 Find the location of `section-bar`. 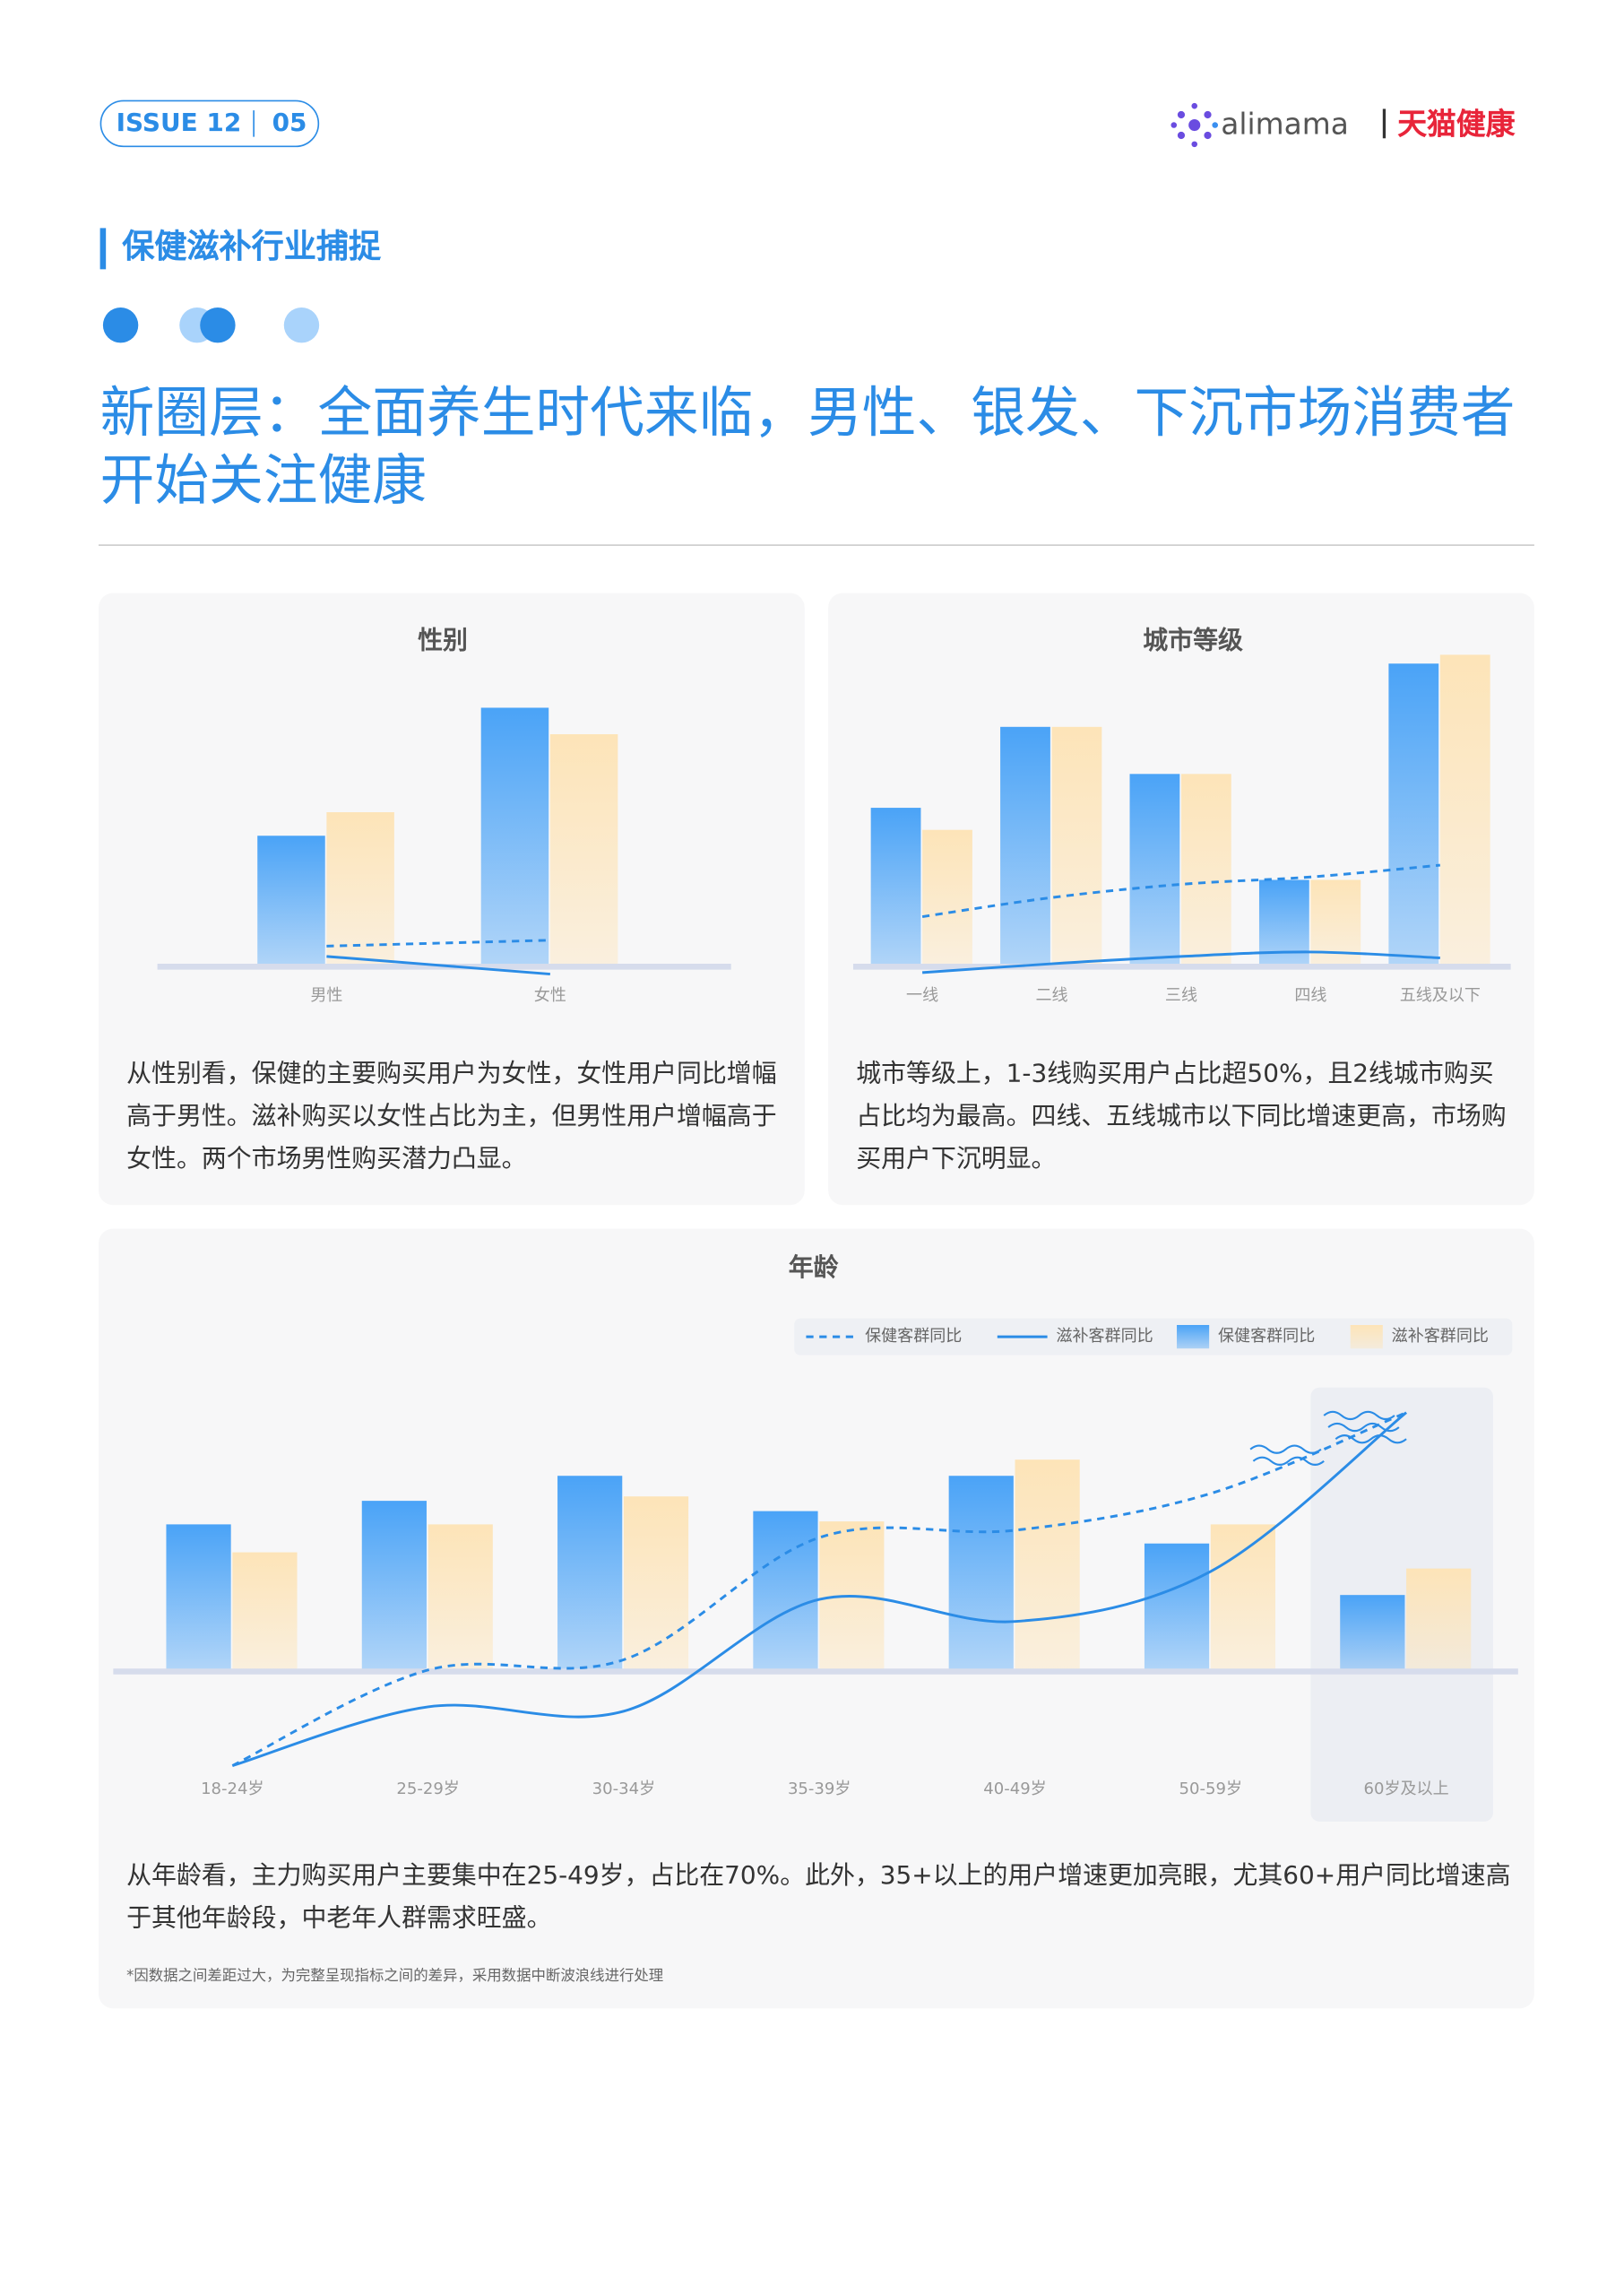

section-bar is located at coordinates (103, 249).